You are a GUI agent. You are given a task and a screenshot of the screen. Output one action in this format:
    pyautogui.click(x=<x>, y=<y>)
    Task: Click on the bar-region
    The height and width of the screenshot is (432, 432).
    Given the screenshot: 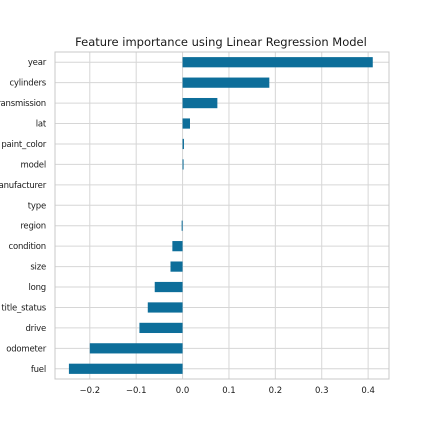 What is the action you would take?
    pyautogui.click(x=182, y=225)
    